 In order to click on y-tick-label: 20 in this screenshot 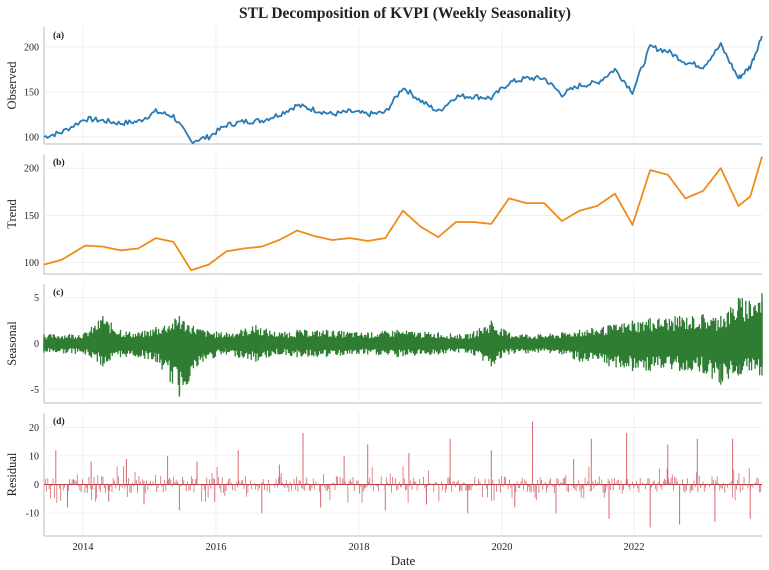, I will do `click(34, 428)`.